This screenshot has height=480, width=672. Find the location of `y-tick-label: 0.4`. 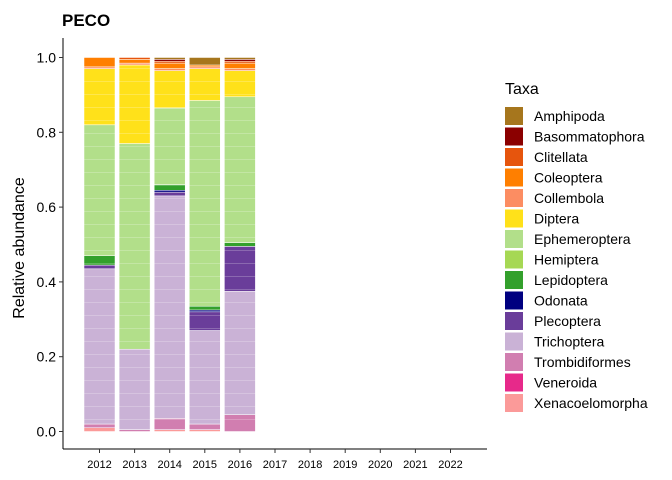

y-tick-label: 0.4 is located at coordinates (47, 282).